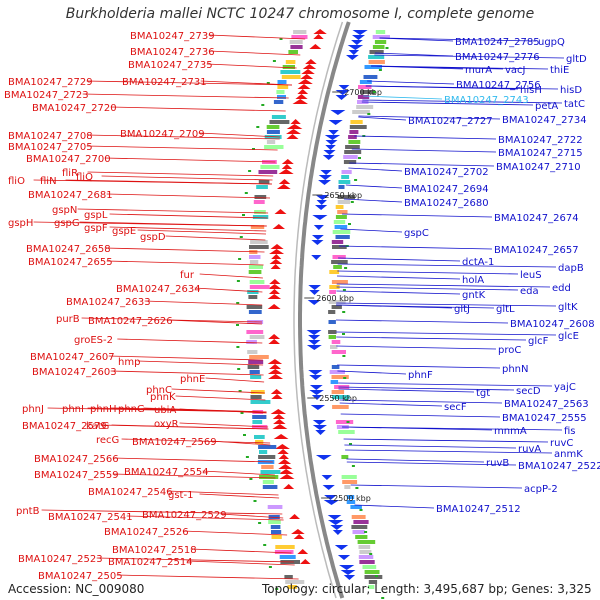 The width and height of the screenshot is (600, 600). What do you see at coordinates (571, 90) in the screenshot?
I see `gene-label-right: hisD` at bounding box center [571, 90].